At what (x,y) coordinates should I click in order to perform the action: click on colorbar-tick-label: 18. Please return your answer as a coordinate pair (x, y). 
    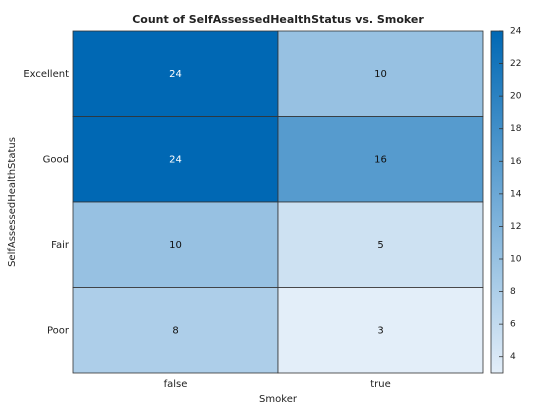
    Looking at the image, I should click on (516, 129).